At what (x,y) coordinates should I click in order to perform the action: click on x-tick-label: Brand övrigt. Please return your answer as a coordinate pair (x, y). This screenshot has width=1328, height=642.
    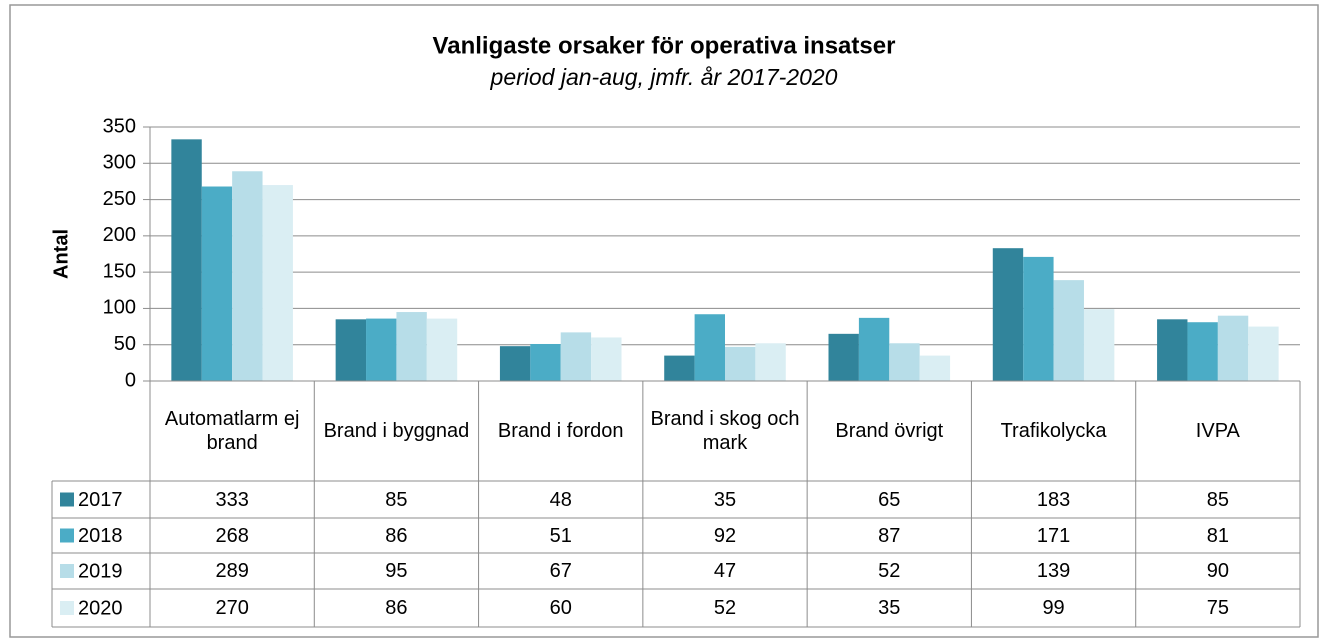
    Looking at the image, I should click on (889, 431).